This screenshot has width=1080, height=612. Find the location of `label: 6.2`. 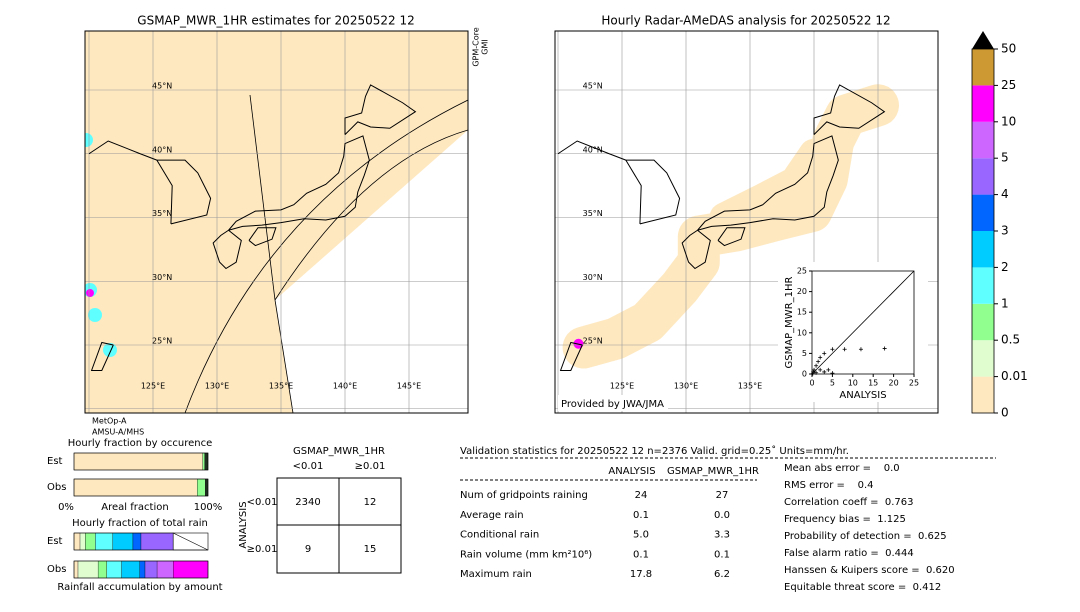

label: 6.2 is located at coordinates (722, 574).